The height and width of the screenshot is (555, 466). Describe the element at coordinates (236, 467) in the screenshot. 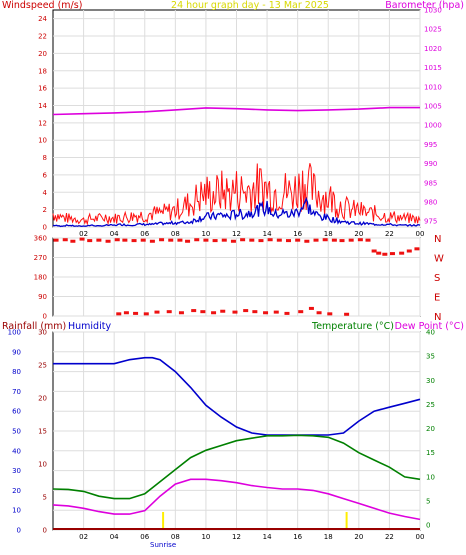

I see `temperature-line` at that location.